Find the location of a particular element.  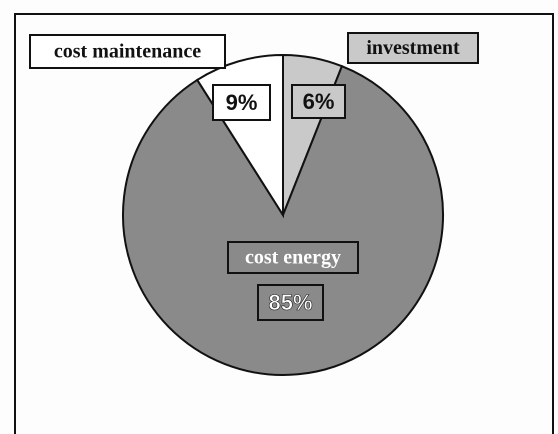

category-label: investment is located at coordinates (413, 48).